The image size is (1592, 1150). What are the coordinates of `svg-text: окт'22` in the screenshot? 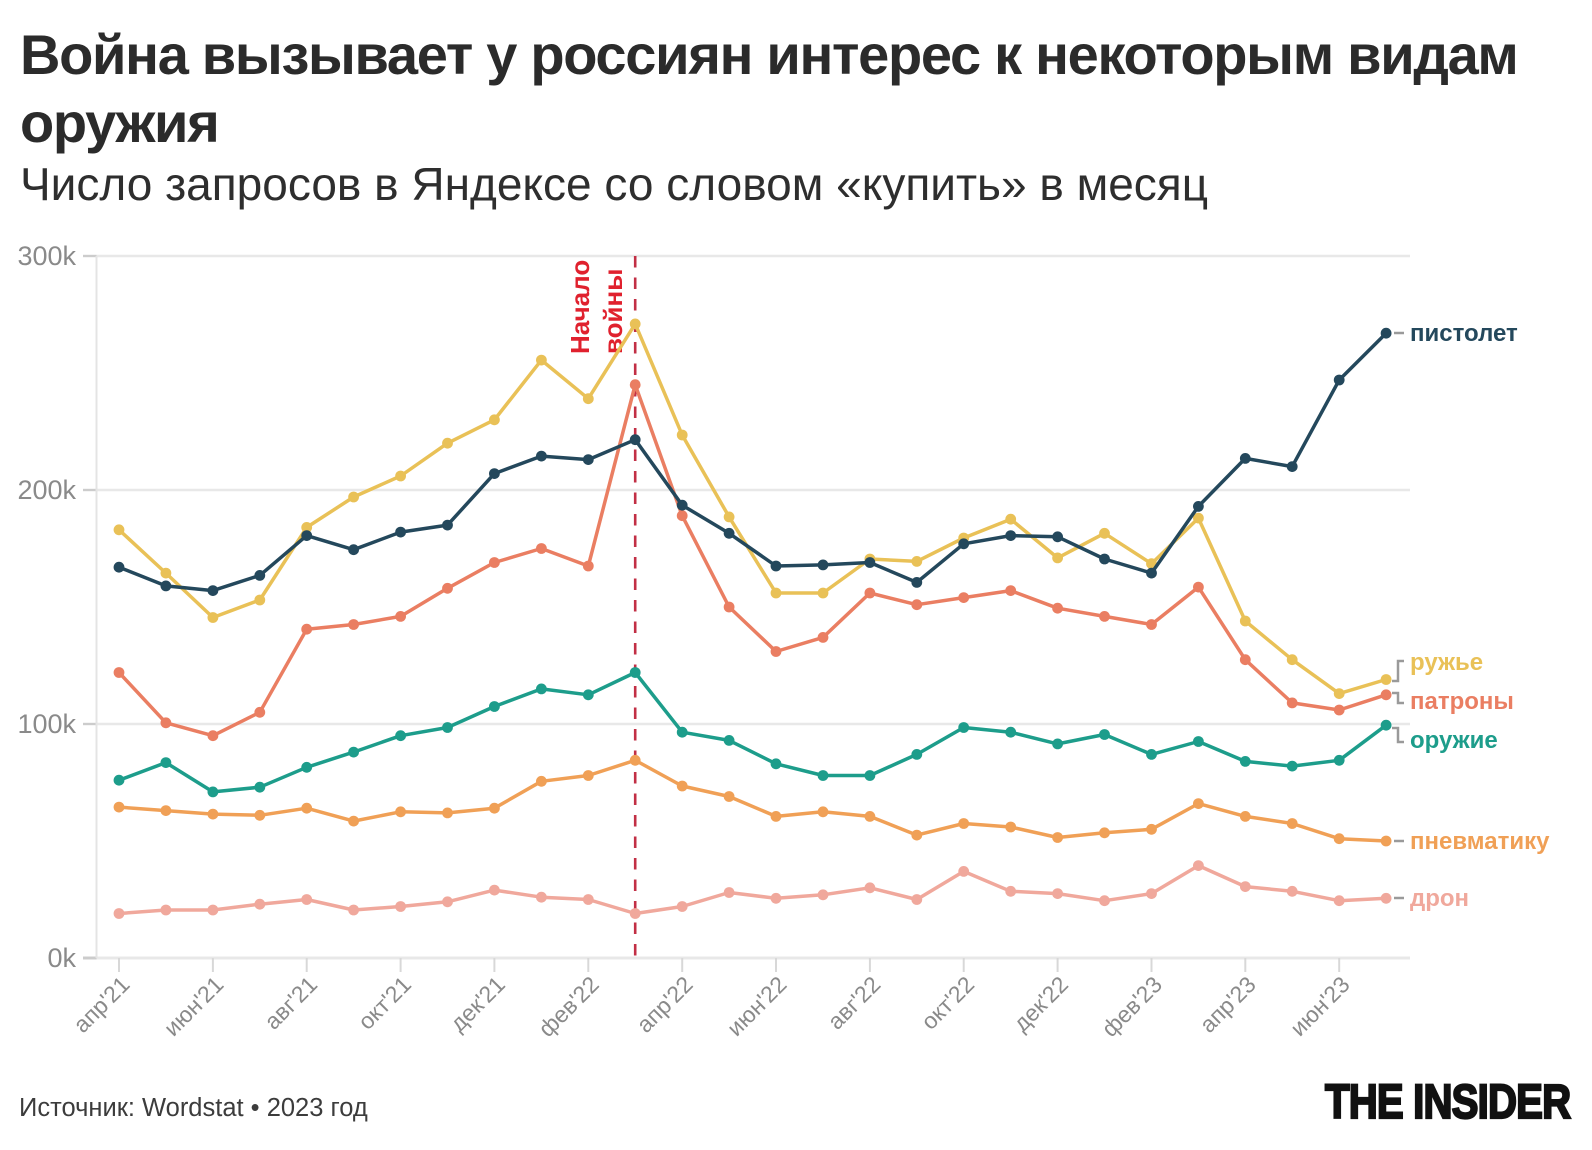 It's located at (947, 1002).